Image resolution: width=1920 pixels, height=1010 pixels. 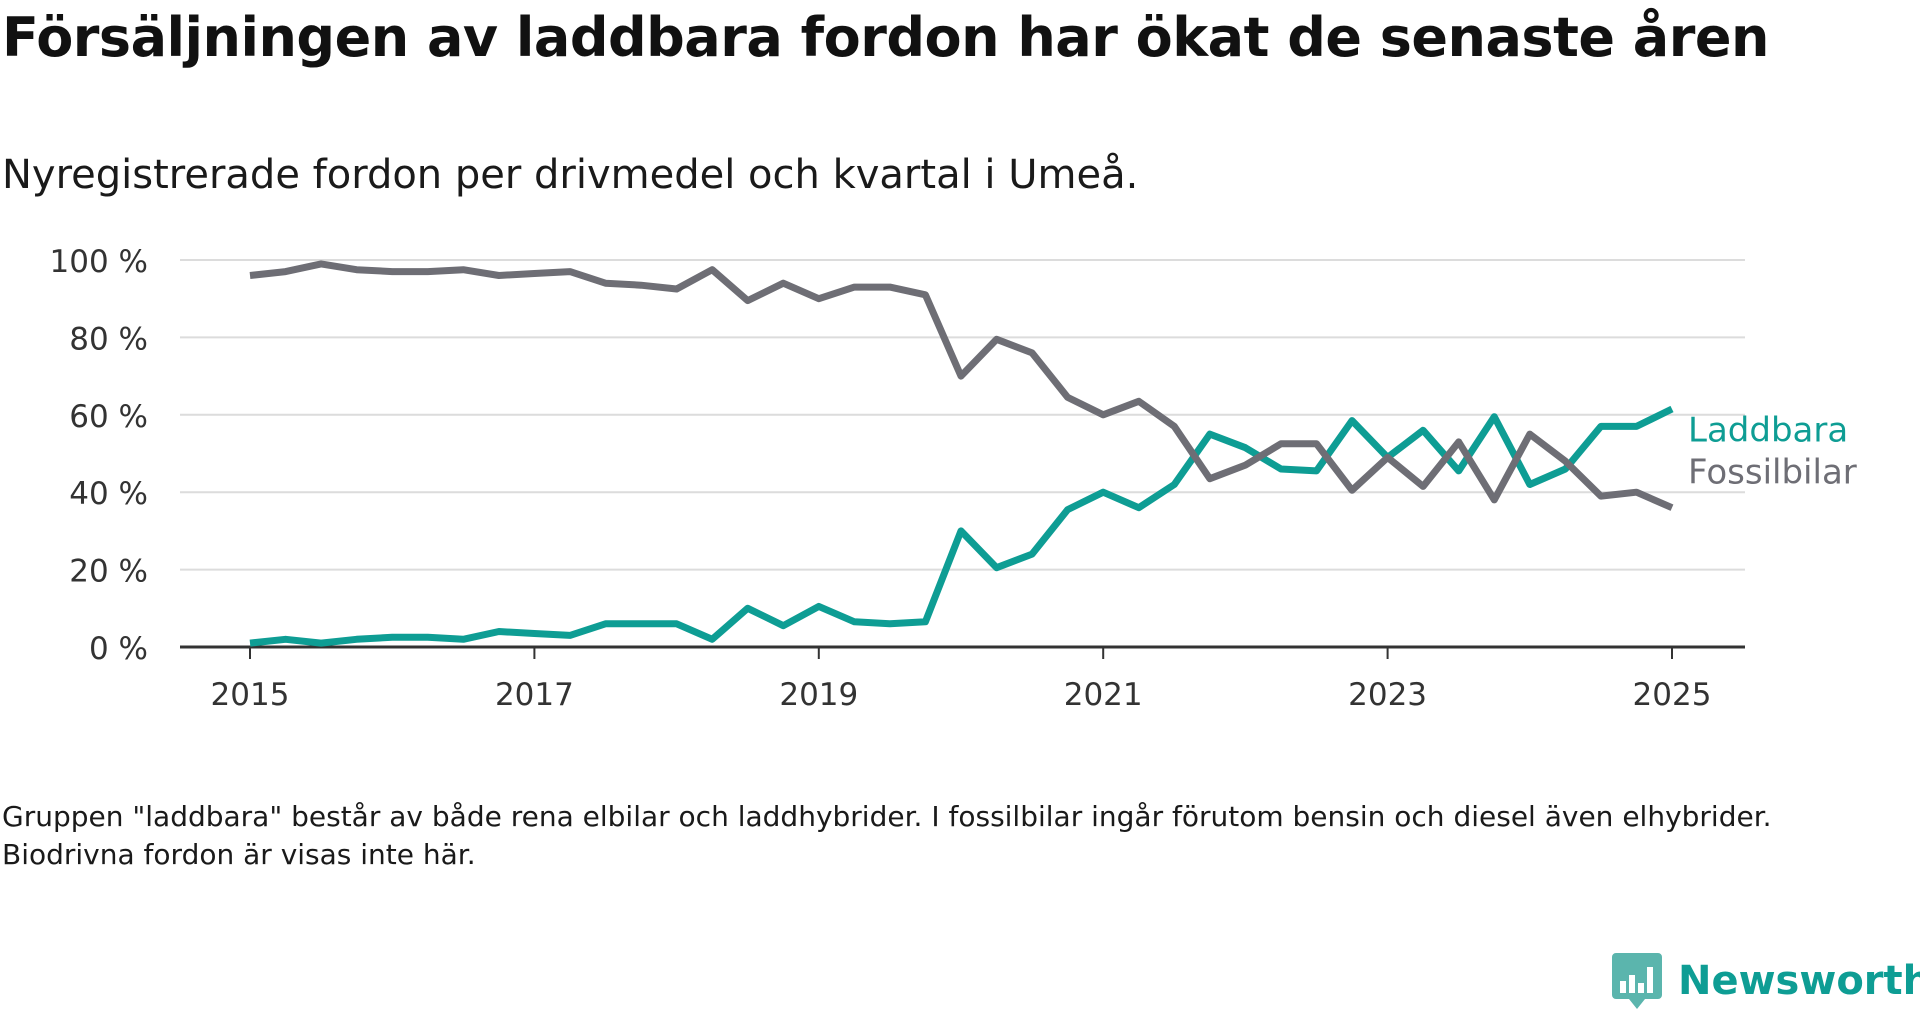 I want to click on x-tick-label: 2021, so click(x=1103, y=695).